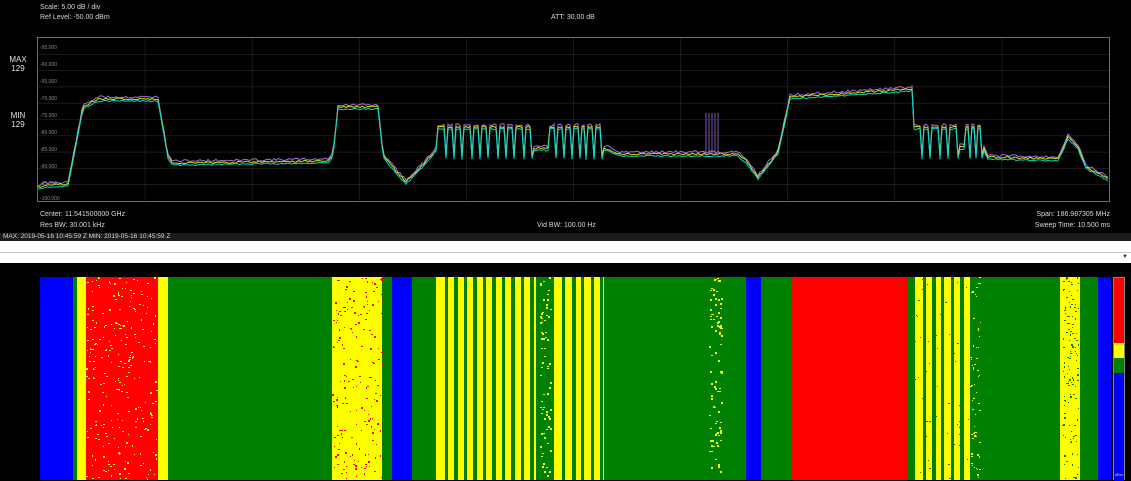  What do you see at coordinates (1125, 257) in the screenshot?
I see `chevron-down-icon: ▼` at bounding box center [1125, 257].